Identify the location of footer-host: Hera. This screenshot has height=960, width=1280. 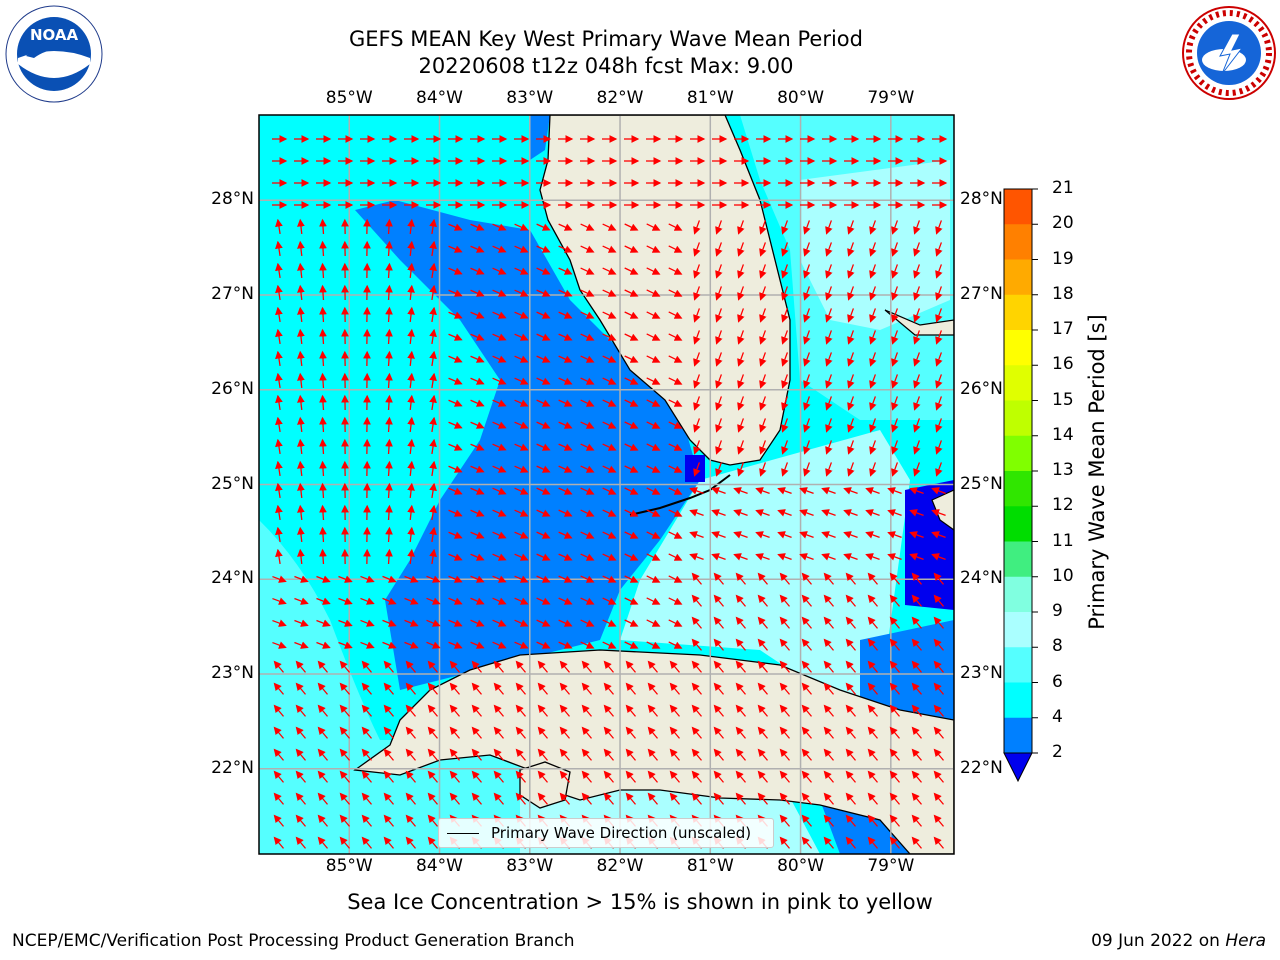
(1245, 941).